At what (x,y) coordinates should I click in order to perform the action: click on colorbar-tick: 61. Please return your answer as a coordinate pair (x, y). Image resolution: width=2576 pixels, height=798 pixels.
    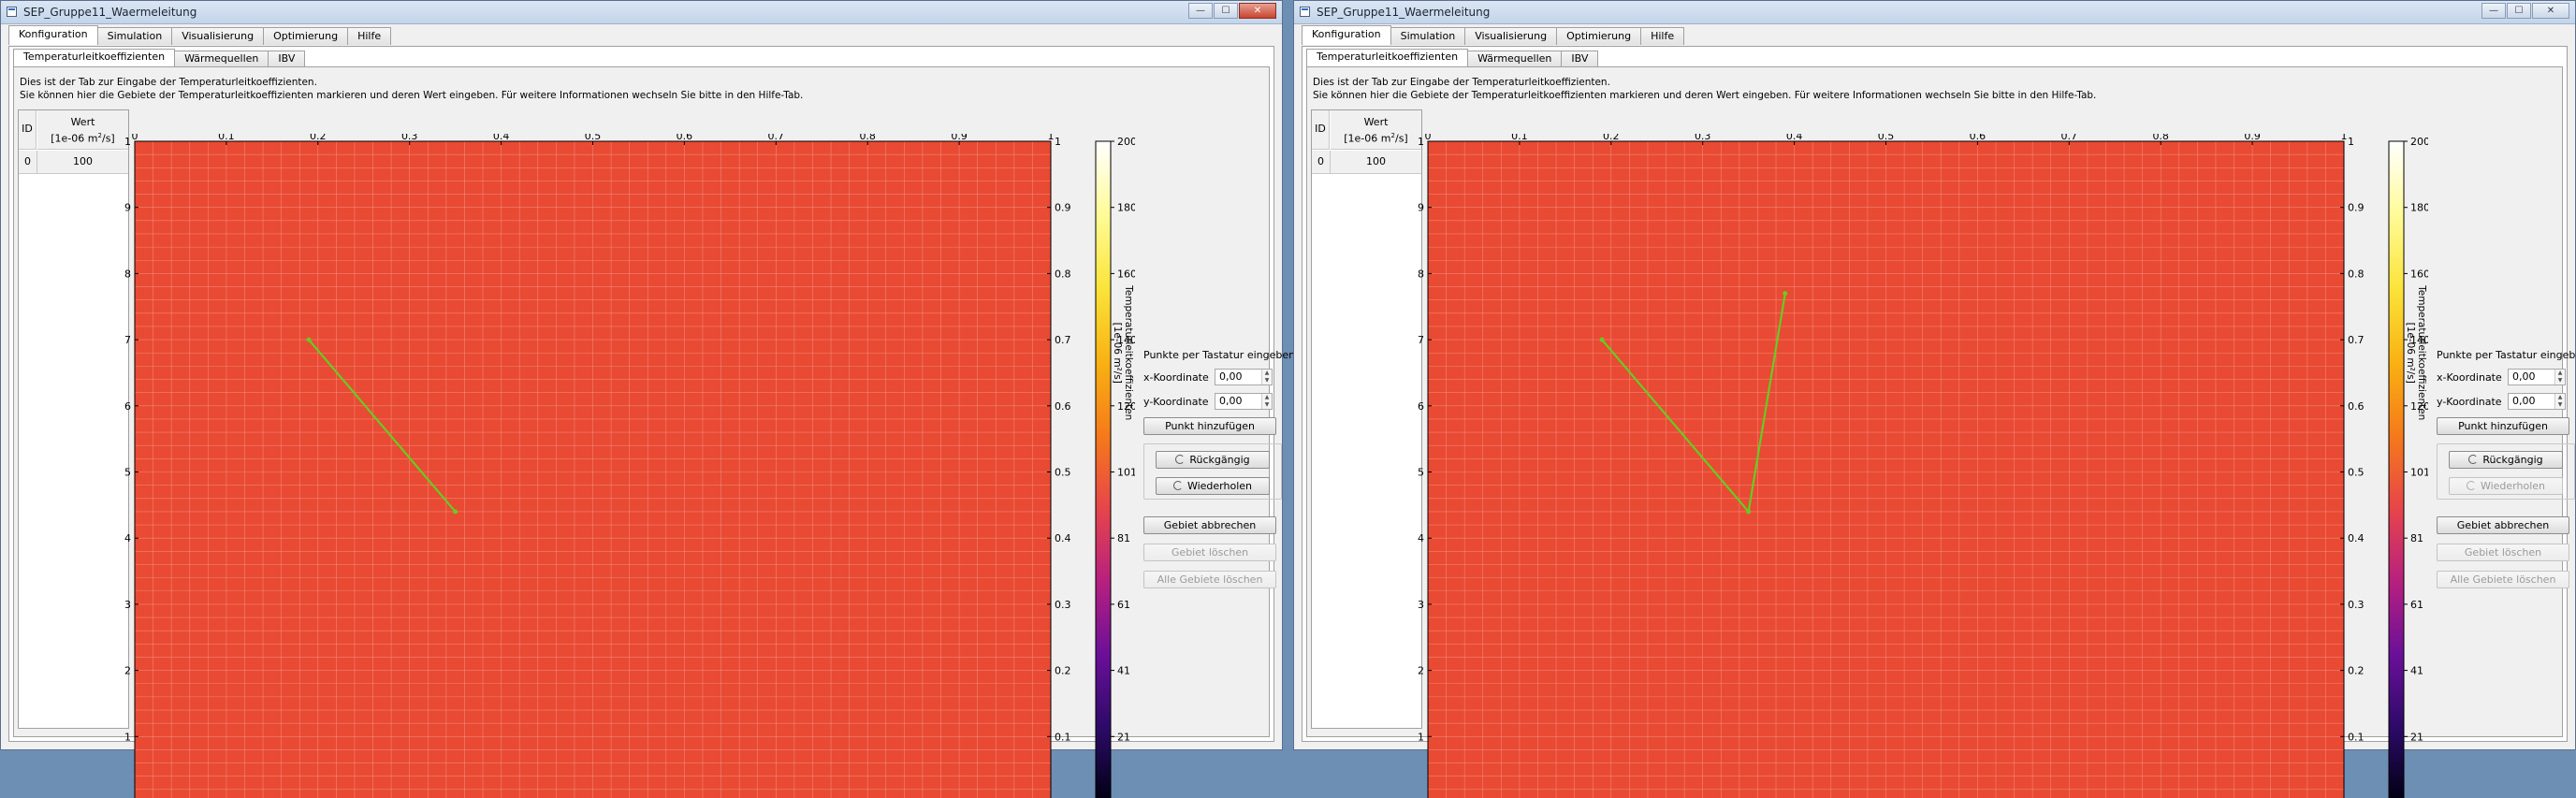
    Looking at the image, I should click on (2416, 605).